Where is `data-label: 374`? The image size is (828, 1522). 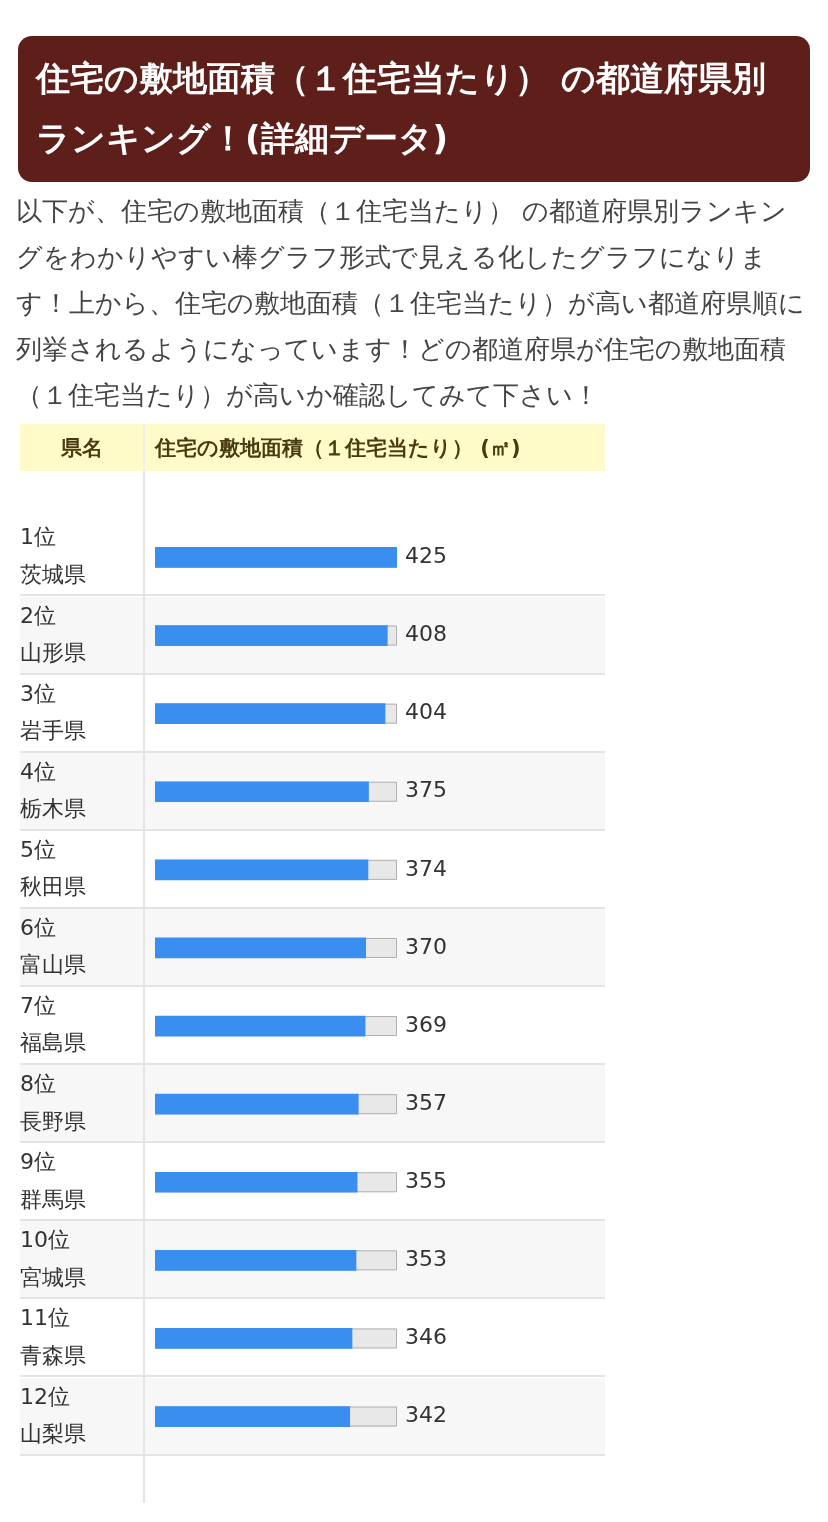
data-label: 374 is located at coordinates (426, 868).